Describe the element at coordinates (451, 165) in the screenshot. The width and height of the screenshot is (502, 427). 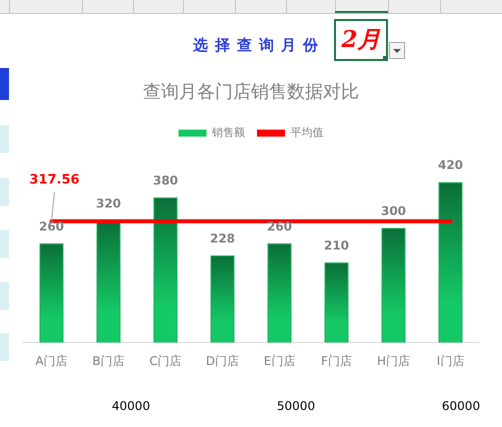
I see `data-label: 420` at that location.